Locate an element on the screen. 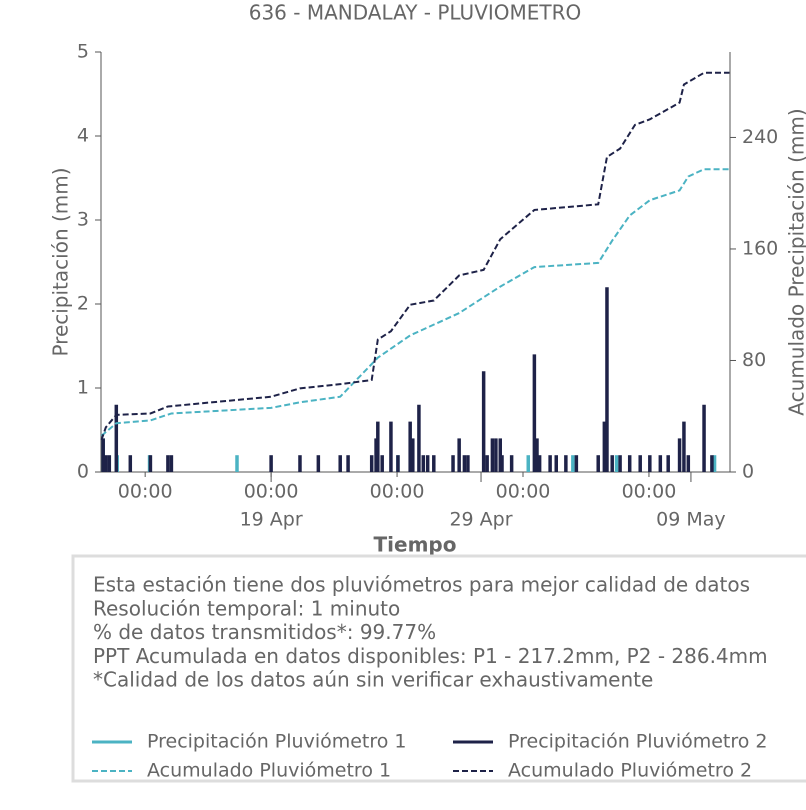 Image resolution: width=806 pixels, height=810 pixels. x-major-tick-label: 09 May is located at coordinates (691, 520).